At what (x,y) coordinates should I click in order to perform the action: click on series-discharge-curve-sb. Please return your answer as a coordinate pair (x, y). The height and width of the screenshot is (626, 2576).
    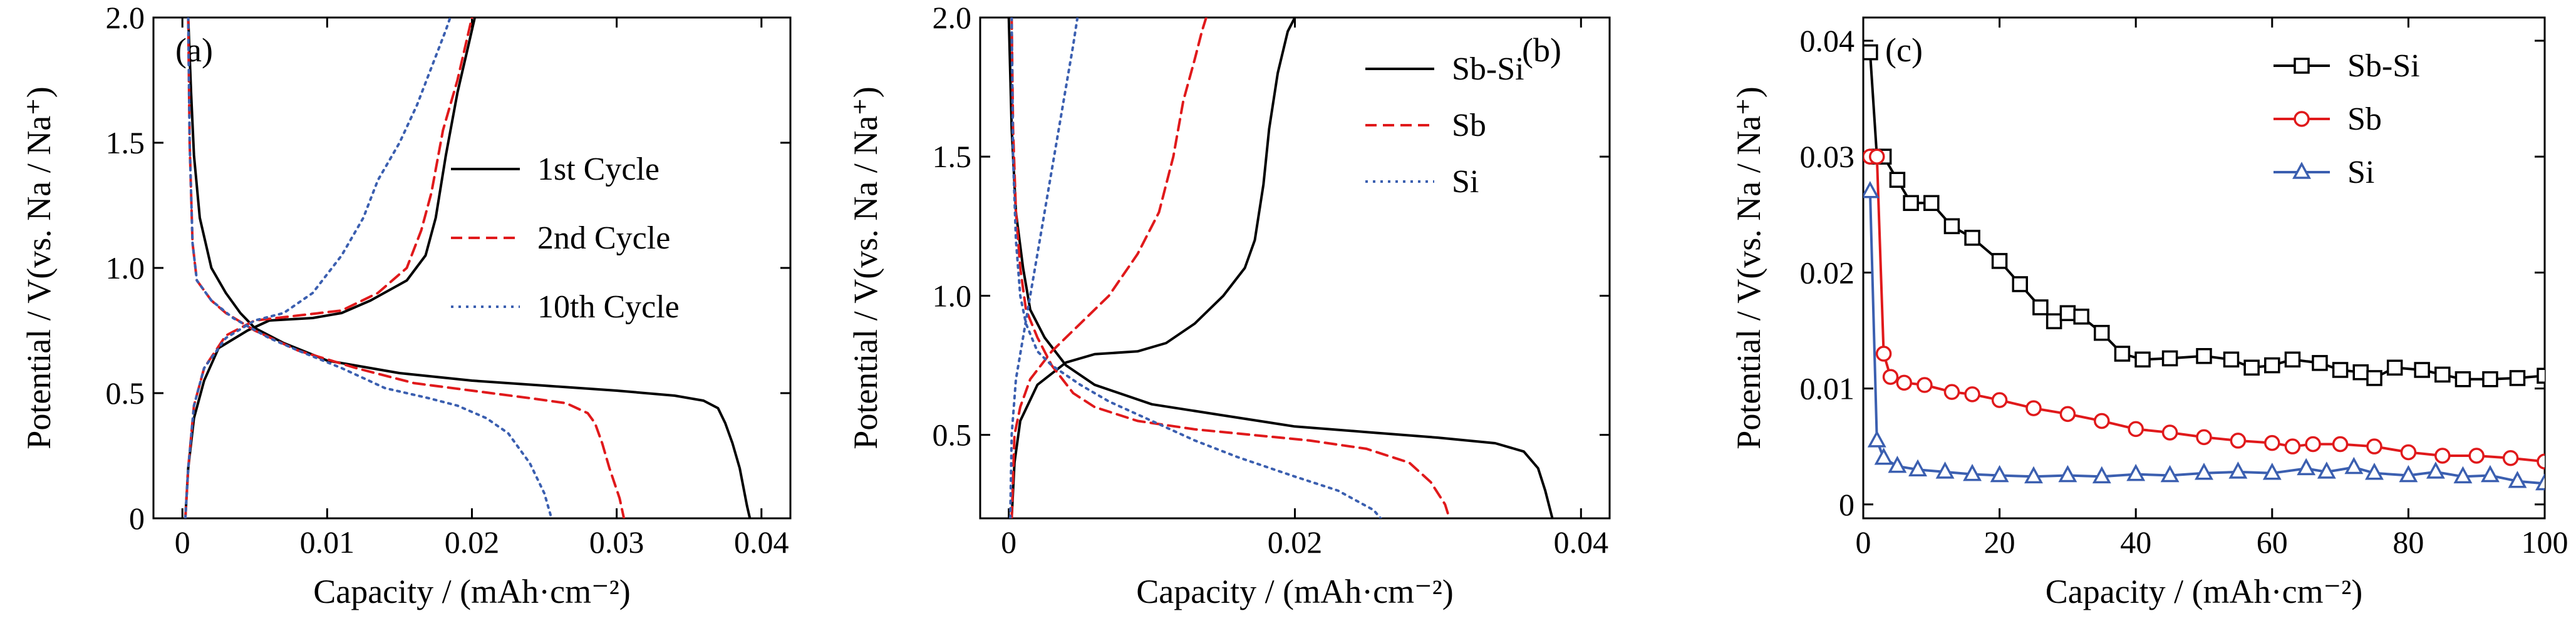
    Looking at the image, I should click on (1230, 268).